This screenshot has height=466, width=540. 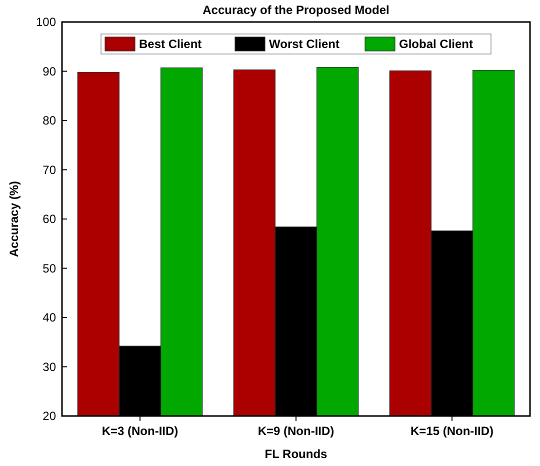 I want to click on chart-title: Accuracy of the Proposed Model, so click(x=296, y=10).